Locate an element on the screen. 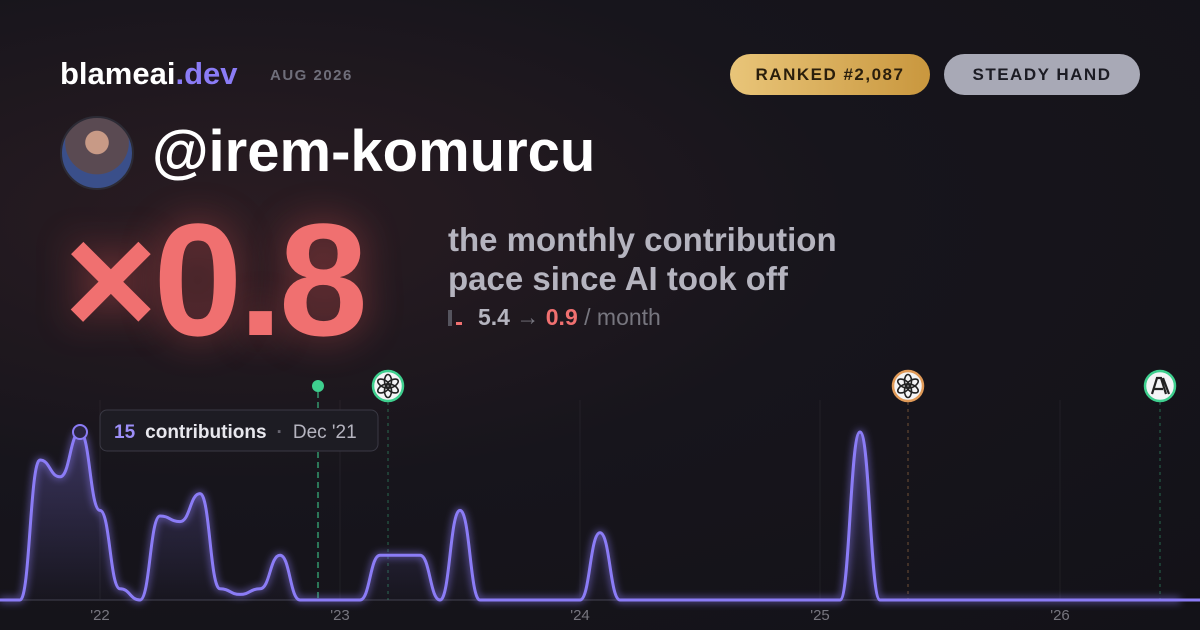  title-badge: STEADY HAND is located at coordinates (1042, 74).